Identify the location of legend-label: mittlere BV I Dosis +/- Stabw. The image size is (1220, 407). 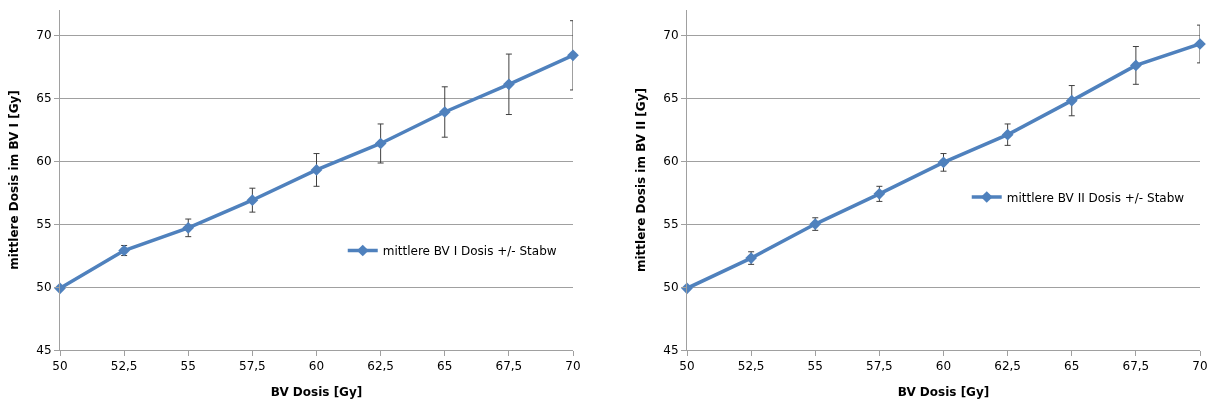
(469, 251).